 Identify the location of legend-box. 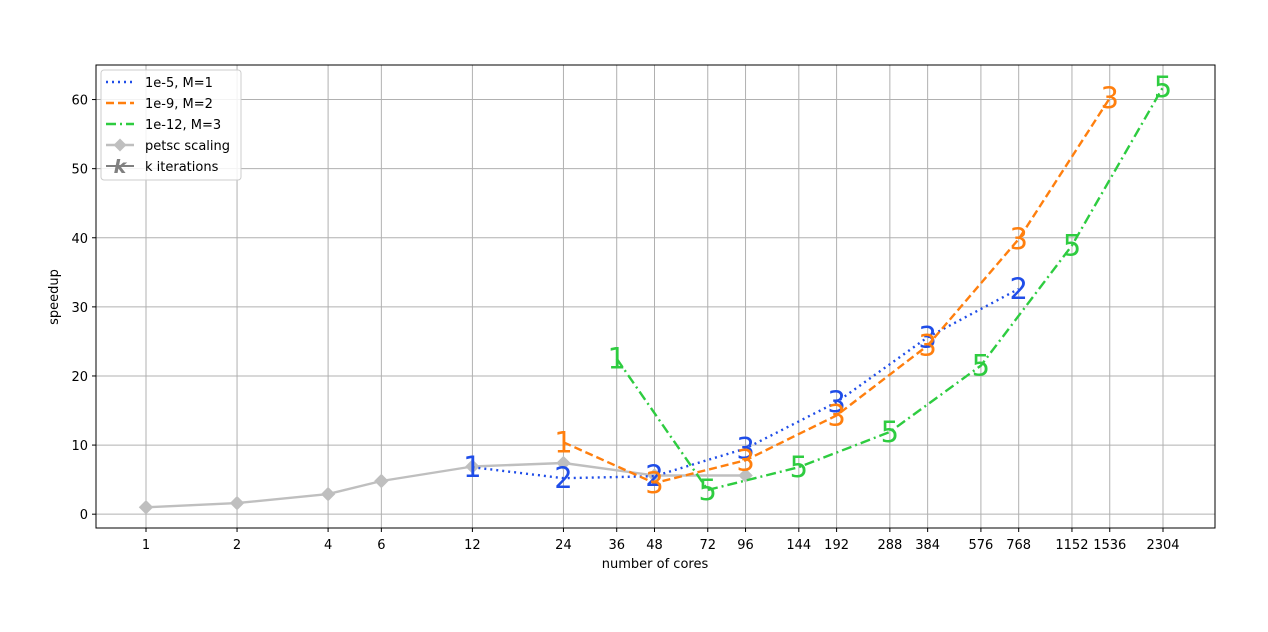
(171, 125).